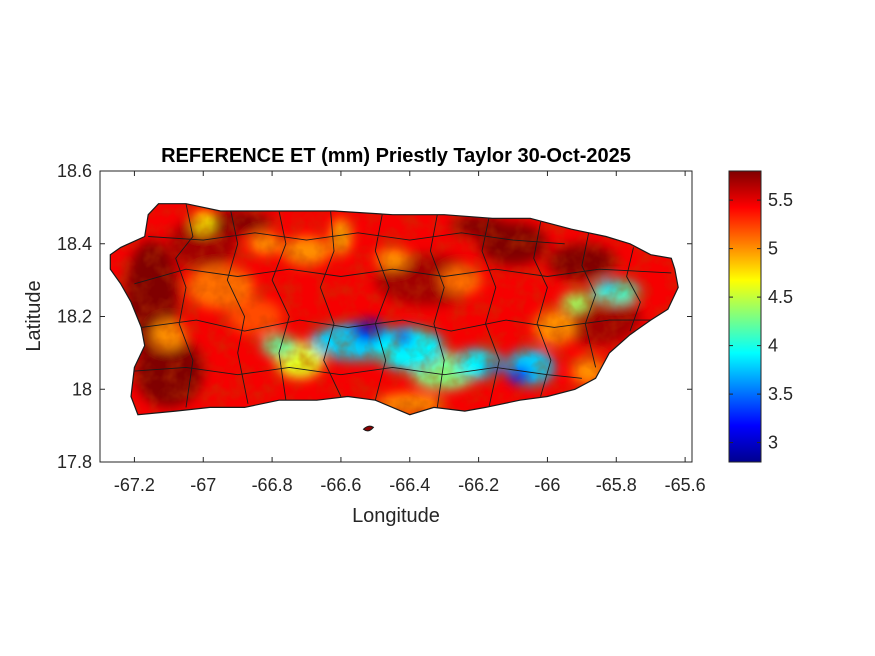  I want to click on y-tick-label: 18.6, so click(74, 171).